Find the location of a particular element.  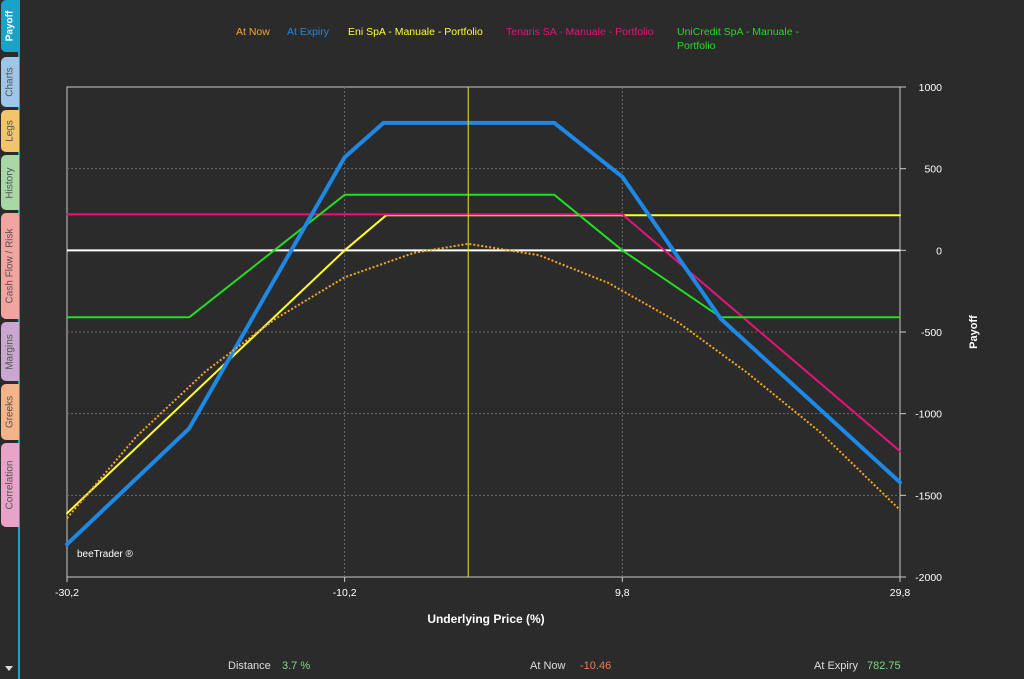

tab-label: Legs is located at coordinates (10, 131).